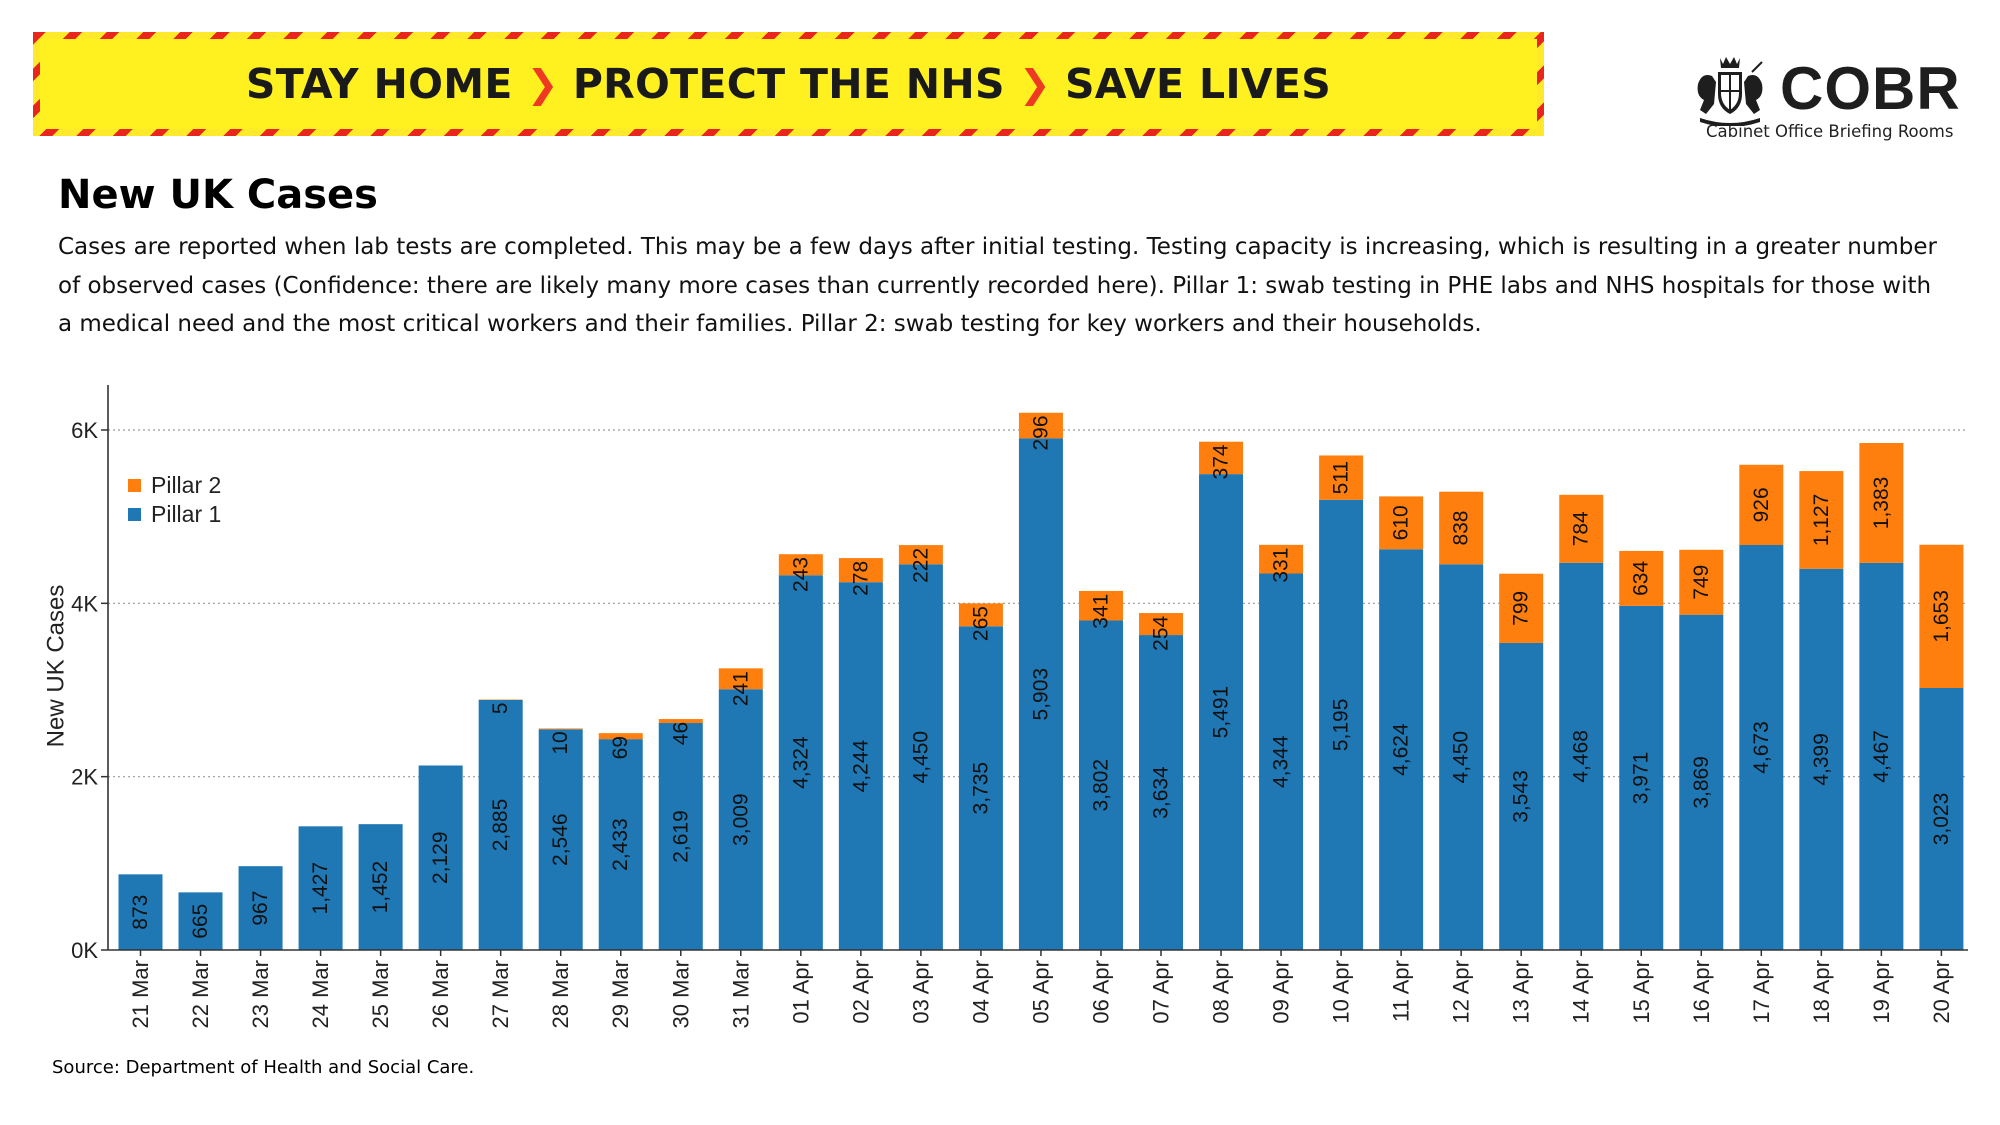 The width and height of the screenshot is (2000, 1125). Describe the element at coordinates (680, 994) in the screenshot. I see `x-tick-label: 30 Mar` at that location.